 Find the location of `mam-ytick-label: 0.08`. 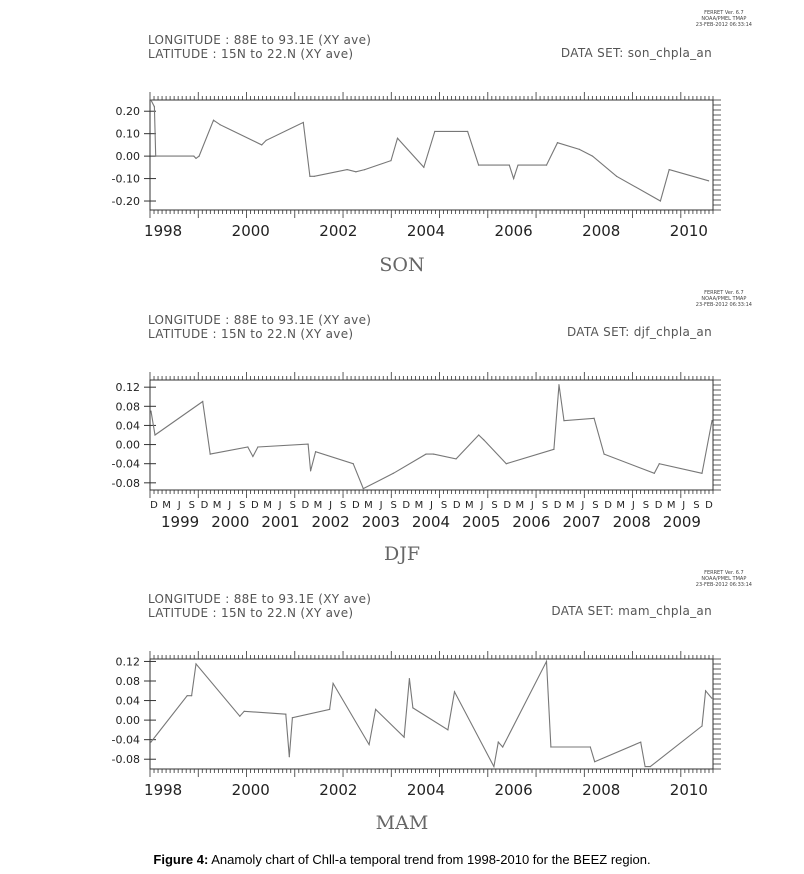

mam-ytick-label: 0.08 is located at coordinates (128, 681).